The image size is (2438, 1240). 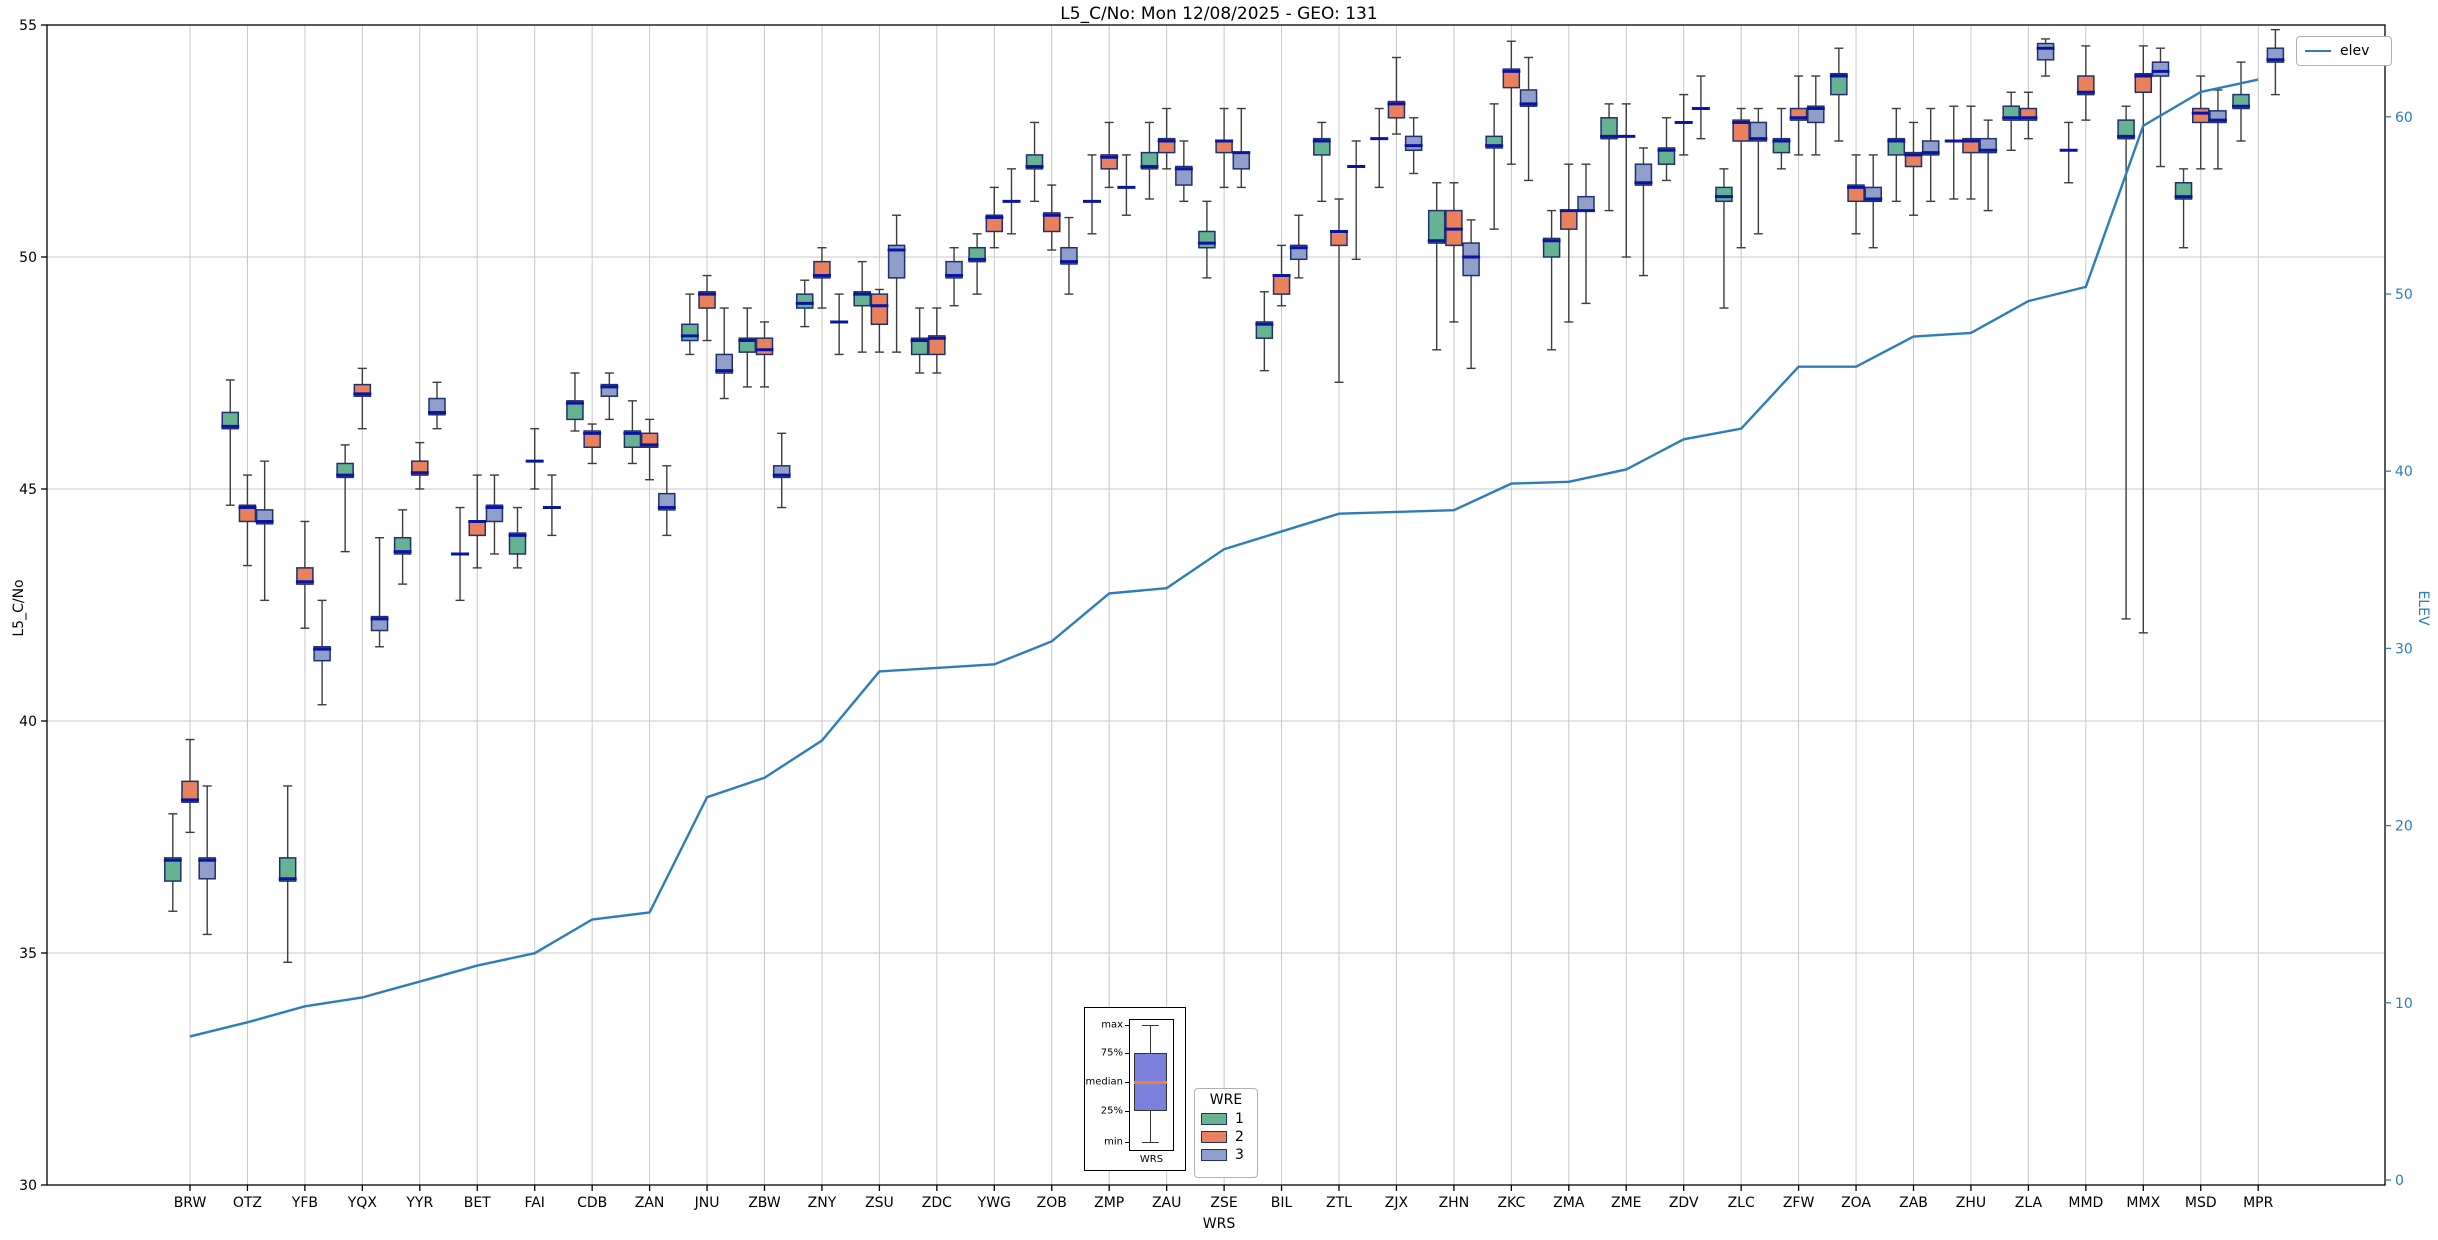 What do you see at coordinates (304, 1203) in the screenshot?
I see `svg-text: YFB` at bounding box center [304, 1203].